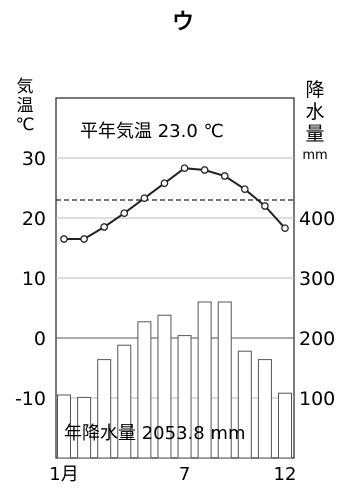 This screenshot has width=339, height=493. I want to click on precipitation-axis-label-char: 降, so click(314, 90).